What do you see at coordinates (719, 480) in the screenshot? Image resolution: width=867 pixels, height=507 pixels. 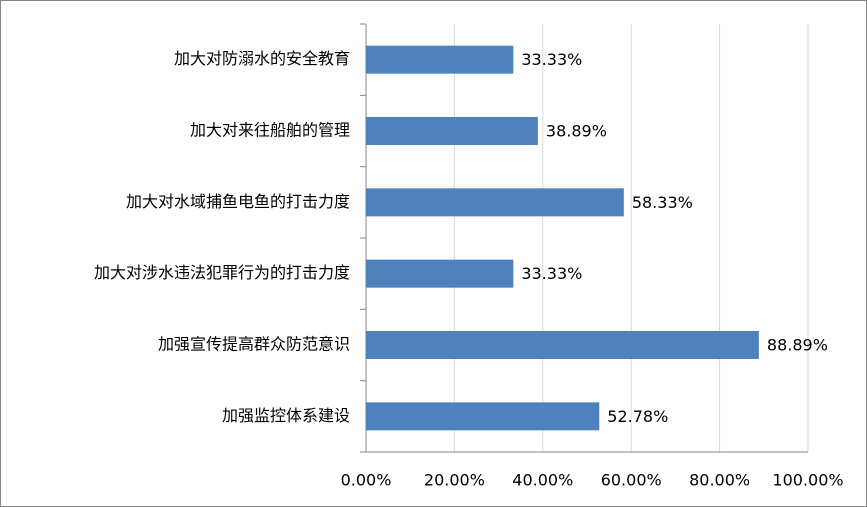 I see `x-tick-label: 80.00%` at bounding box center [719, 480].